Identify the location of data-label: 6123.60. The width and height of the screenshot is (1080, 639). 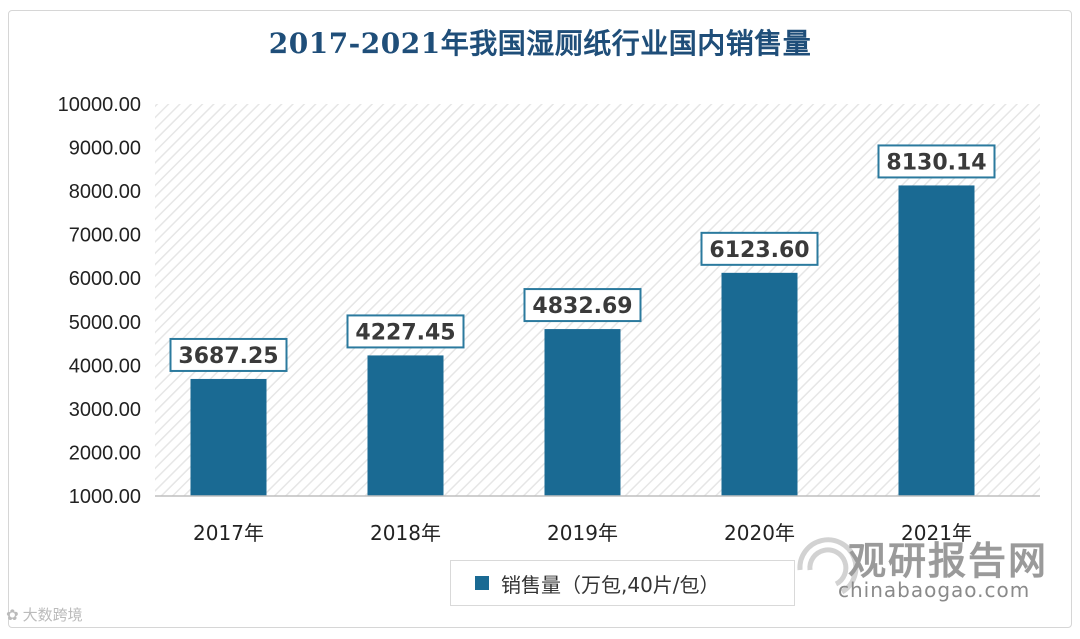
(759, 250).